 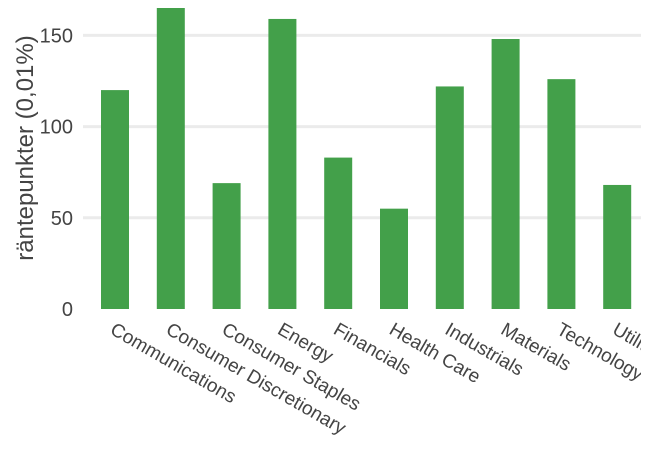 I want to click on bar-industrials, so click(x=449, y=198).